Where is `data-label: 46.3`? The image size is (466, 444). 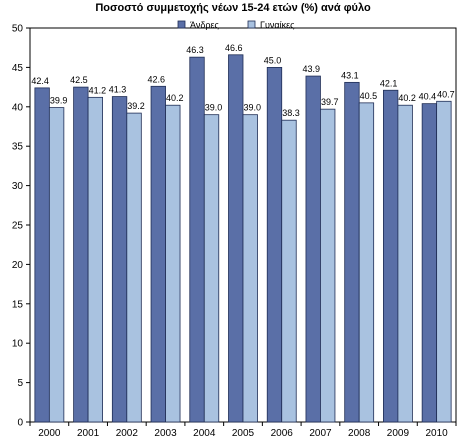 data-label: 46.3 is located at coordinates (195, 50).